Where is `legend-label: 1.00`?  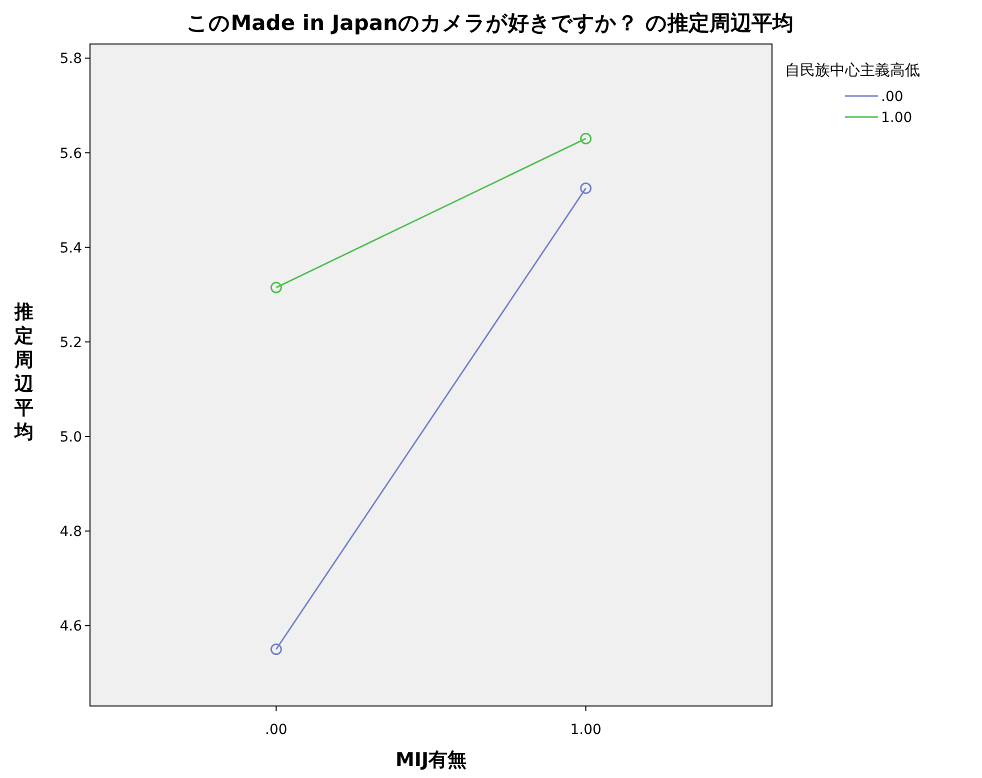
legend-label: 1.00 is located at coordinates (896, 118).